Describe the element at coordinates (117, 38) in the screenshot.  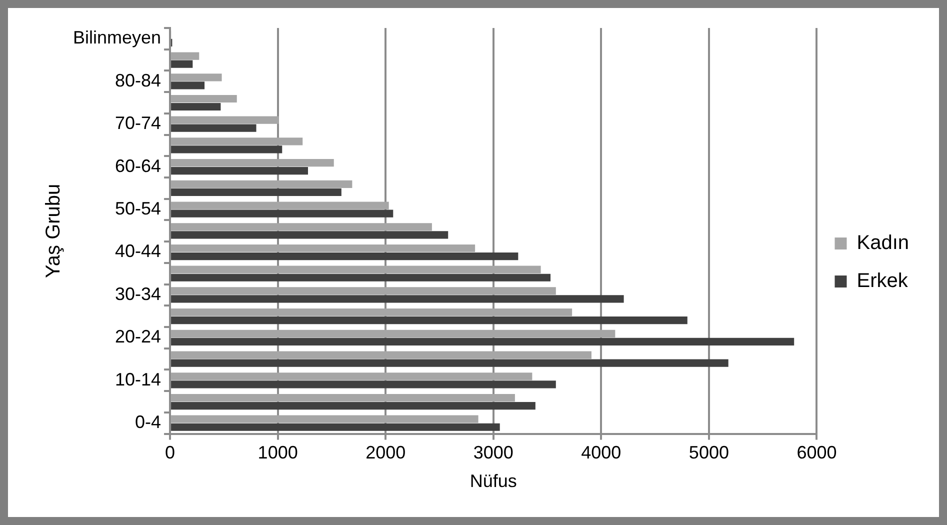
I see `y-tick-label: Bilinmeyen` at that location.